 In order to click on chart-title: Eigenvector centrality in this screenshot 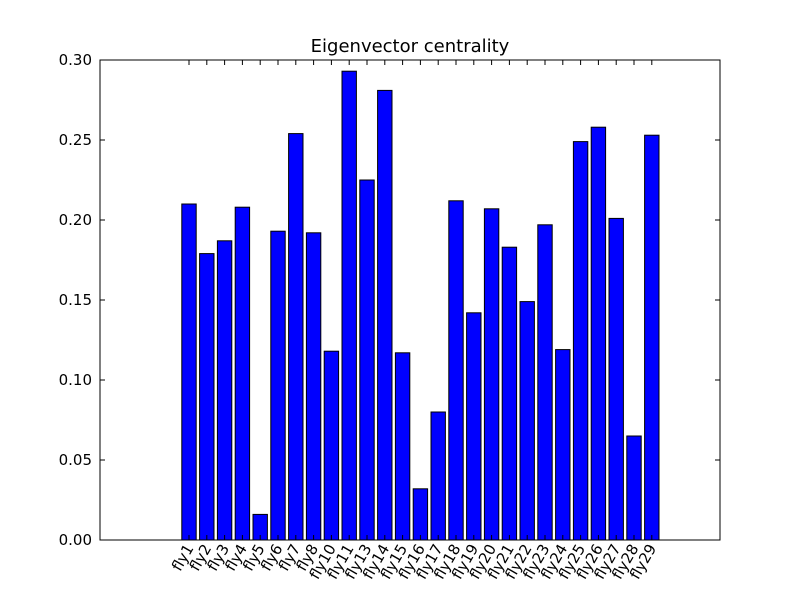, I will do `click(410, 46)`.